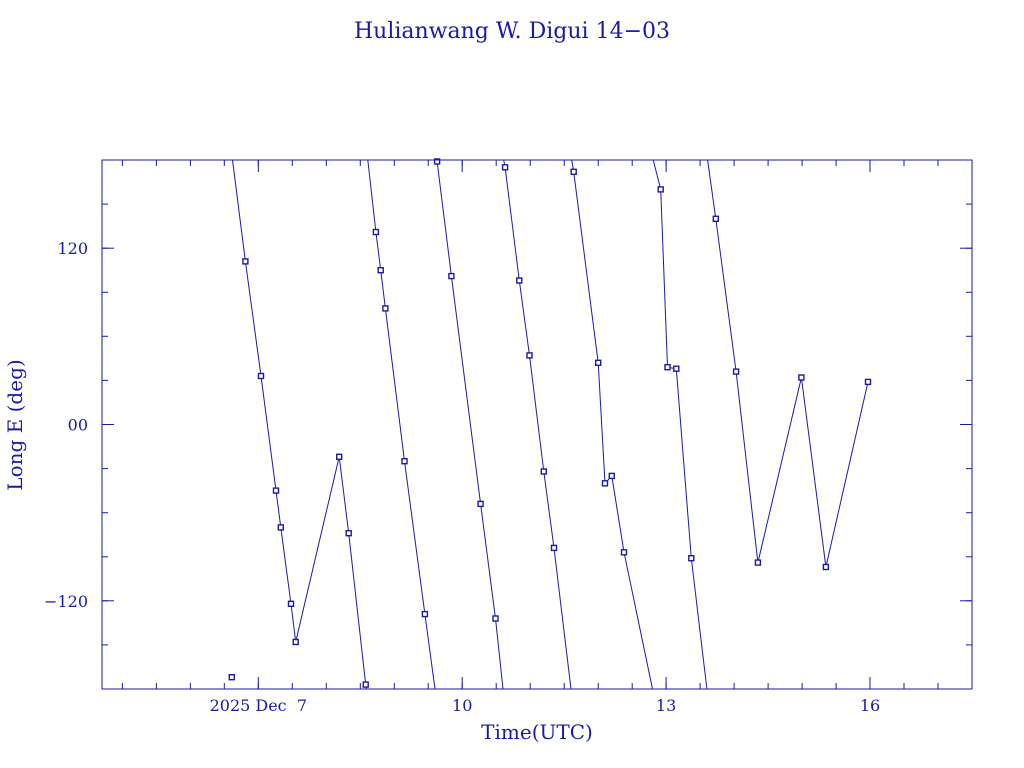 This screenshot has height=768, width=1024. Describe the element at coordinates (870, 705) in the screenshot. I see `x-tick-label: 16` at that location.